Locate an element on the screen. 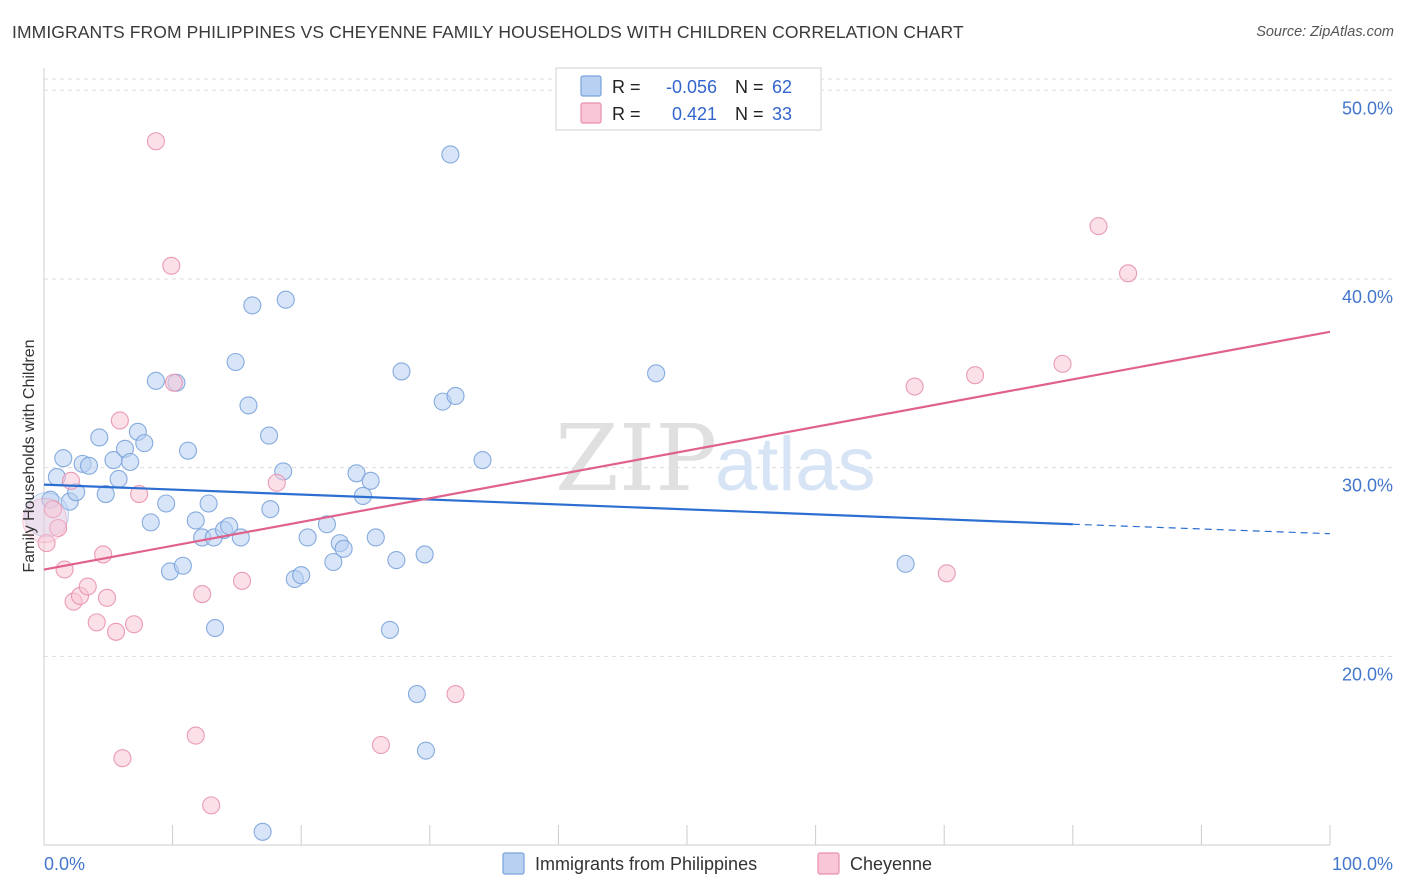 The image size is (1406, 892). legend-n-value-2: 33 is located at coordinates (782, 114).